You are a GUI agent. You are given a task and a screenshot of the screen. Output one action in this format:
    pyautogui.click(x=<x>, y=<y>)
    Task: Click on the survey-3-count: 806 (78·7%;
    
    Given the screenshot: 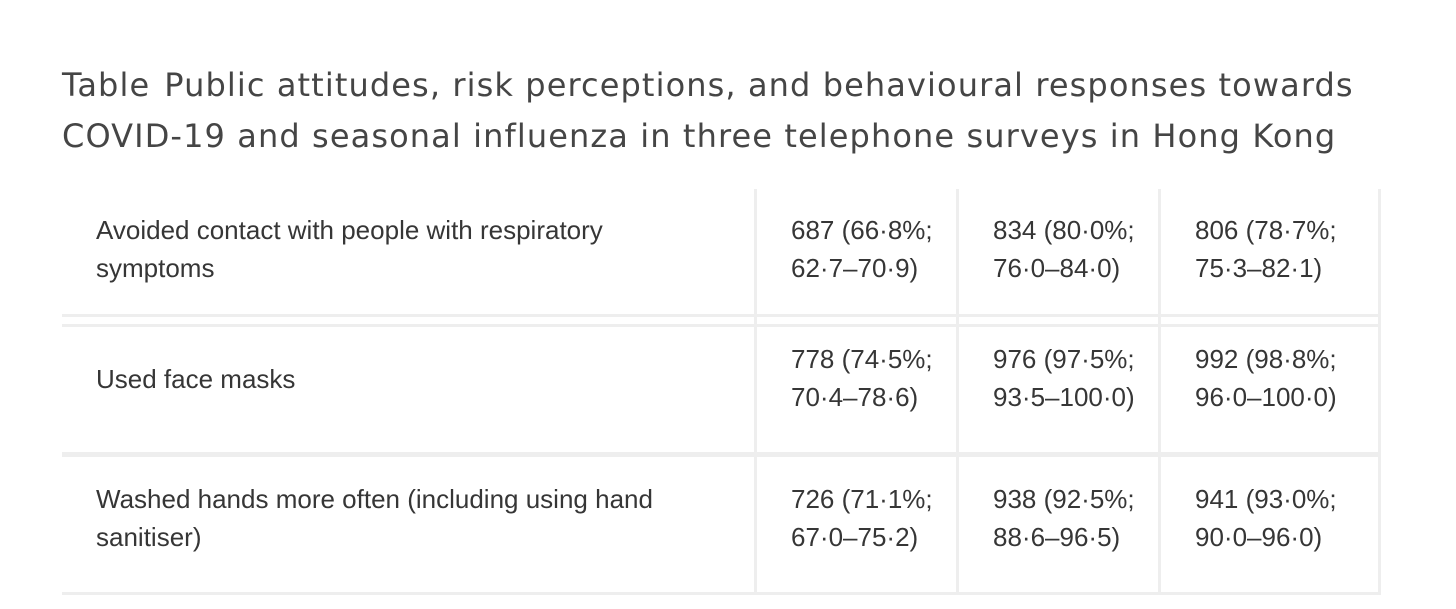 What is the action you would take?
    pyautogui.click(x=1266, y=230)
    